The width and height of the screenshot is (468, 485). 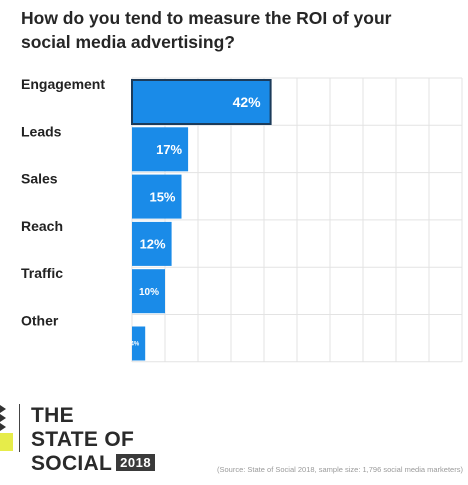 What do you see at coordinates (52, 415) in the screenshot?
I see `brand-line-1: THE` at bounding box center [52, 415].